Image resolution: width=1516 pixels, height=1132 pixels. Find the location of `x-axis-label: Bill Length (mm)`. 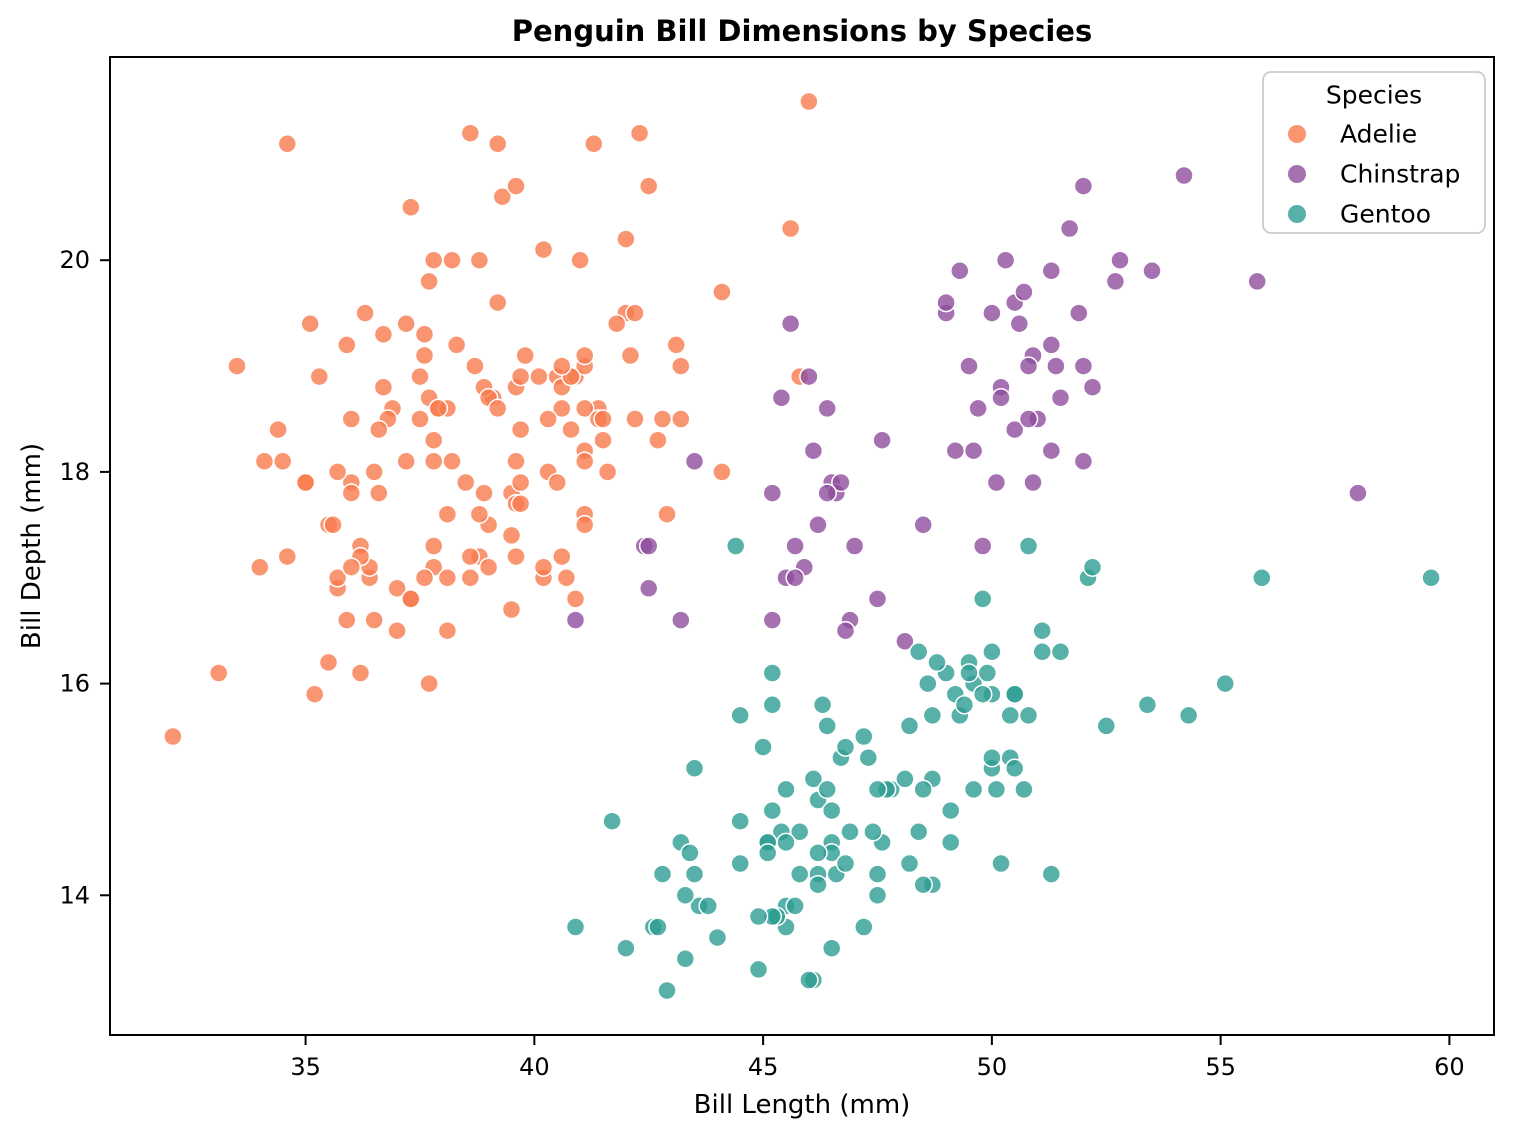

x-axis-label: Bill Length (mm) is located at coordinates (802, 1105).